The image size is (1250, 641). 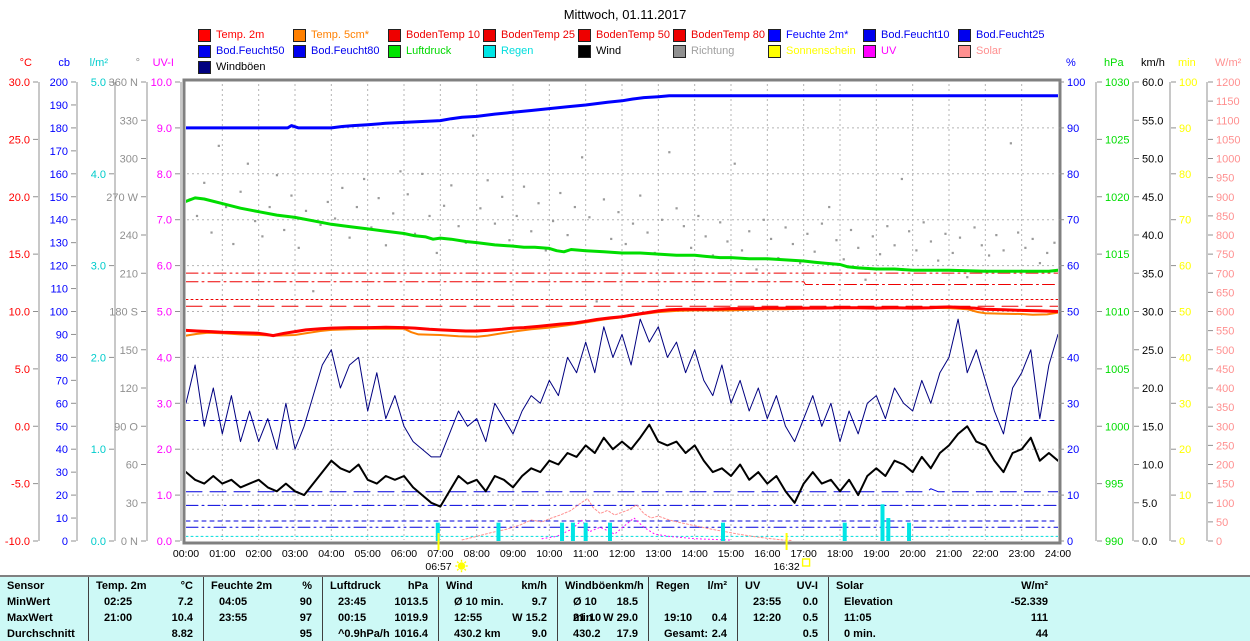 I want to click on axis-tick-label: 40, so click(x=62, y=450).